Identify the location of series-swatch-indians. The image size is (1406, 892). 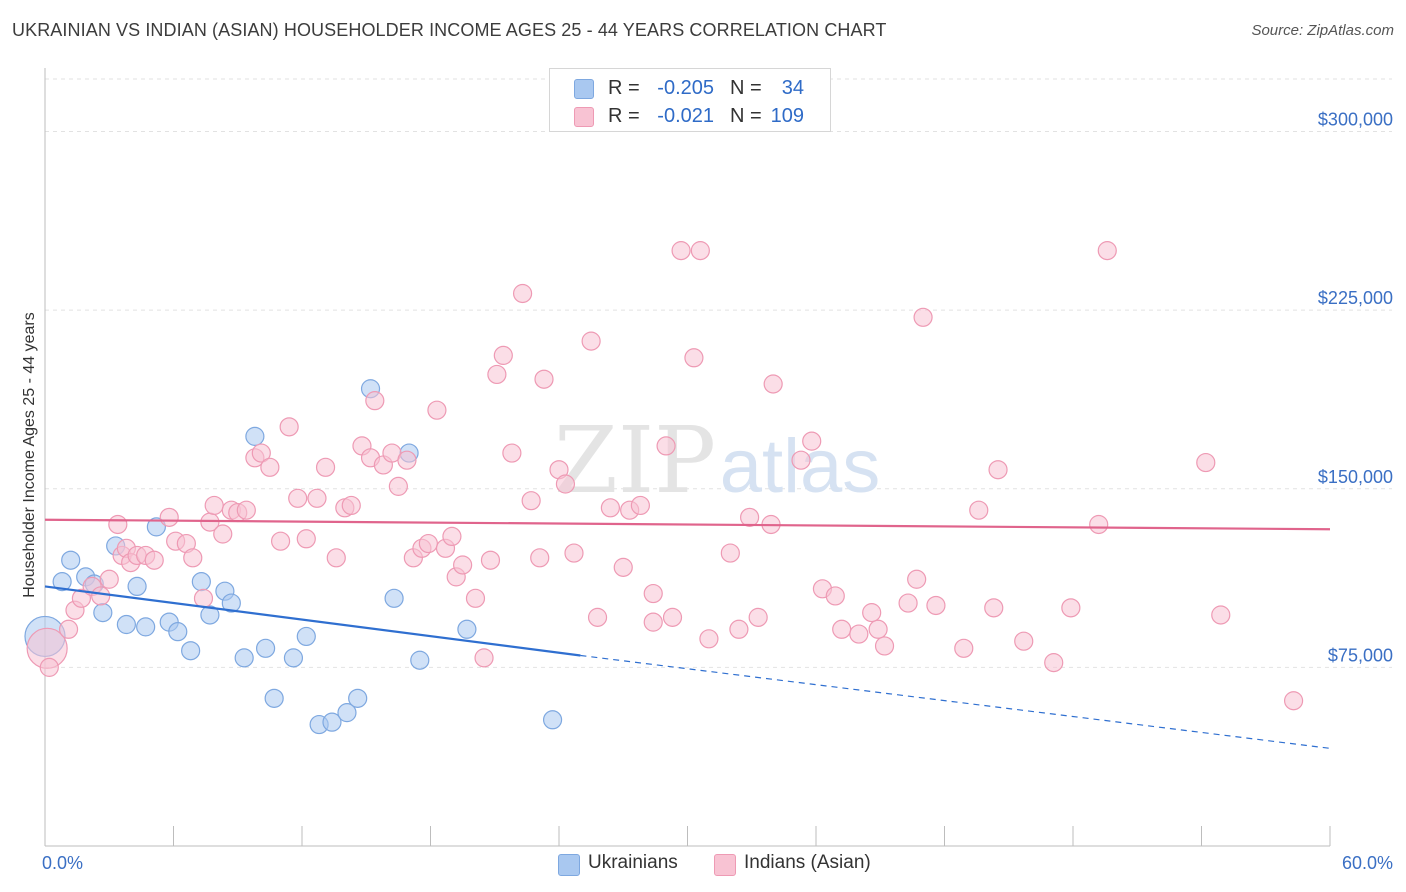
(725, 865).